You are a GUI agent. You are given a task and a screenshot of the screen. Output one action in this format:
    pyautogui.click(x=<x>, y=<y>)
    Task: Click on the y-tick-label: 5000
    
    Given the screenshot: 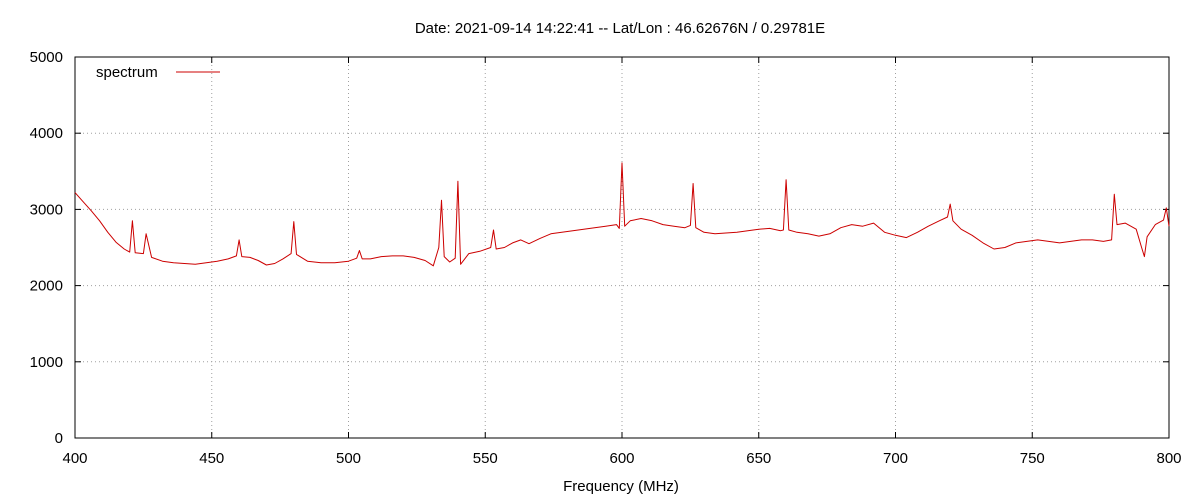 What is the action you would take?
    pyautogui.click(x=46, y=57)
    